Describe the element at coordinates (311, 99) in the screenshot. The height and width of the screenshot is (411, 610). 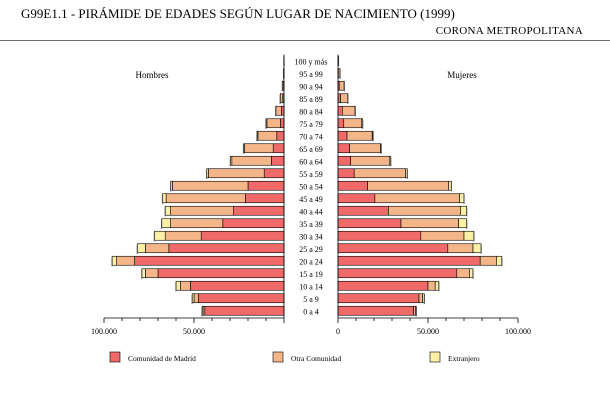
I see `age-label-85-a-89: 85 a 89` at that location.